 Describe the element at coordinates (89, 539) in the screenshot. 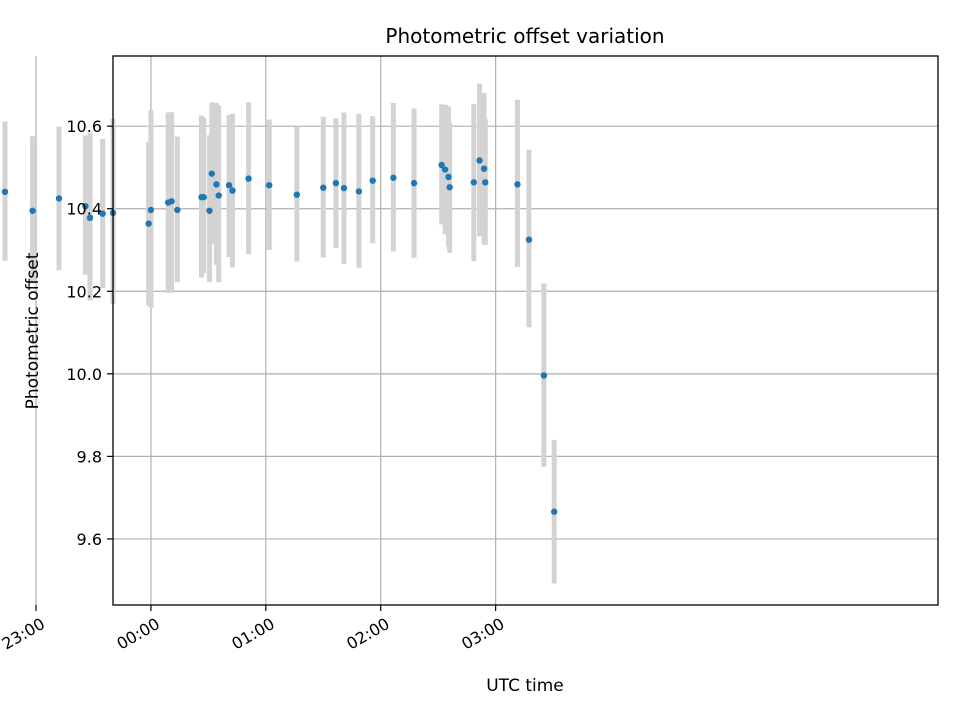

I see `y-tick-label: 9.6` at that location.